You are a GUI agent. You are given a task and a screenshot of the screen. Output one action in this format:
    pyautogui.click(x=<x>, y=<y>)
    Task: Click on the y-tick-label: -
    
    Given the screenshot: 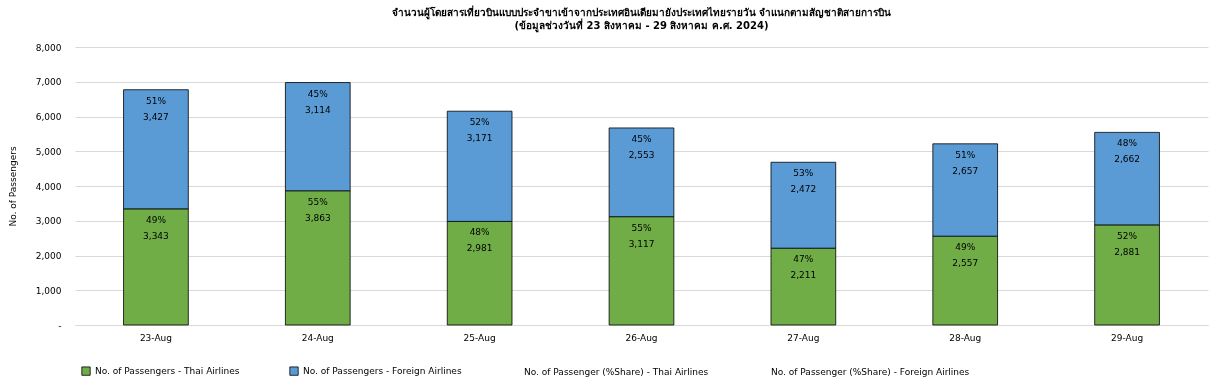 What is the action you would take?
    pyautogui.click(x=60, y=325)
    